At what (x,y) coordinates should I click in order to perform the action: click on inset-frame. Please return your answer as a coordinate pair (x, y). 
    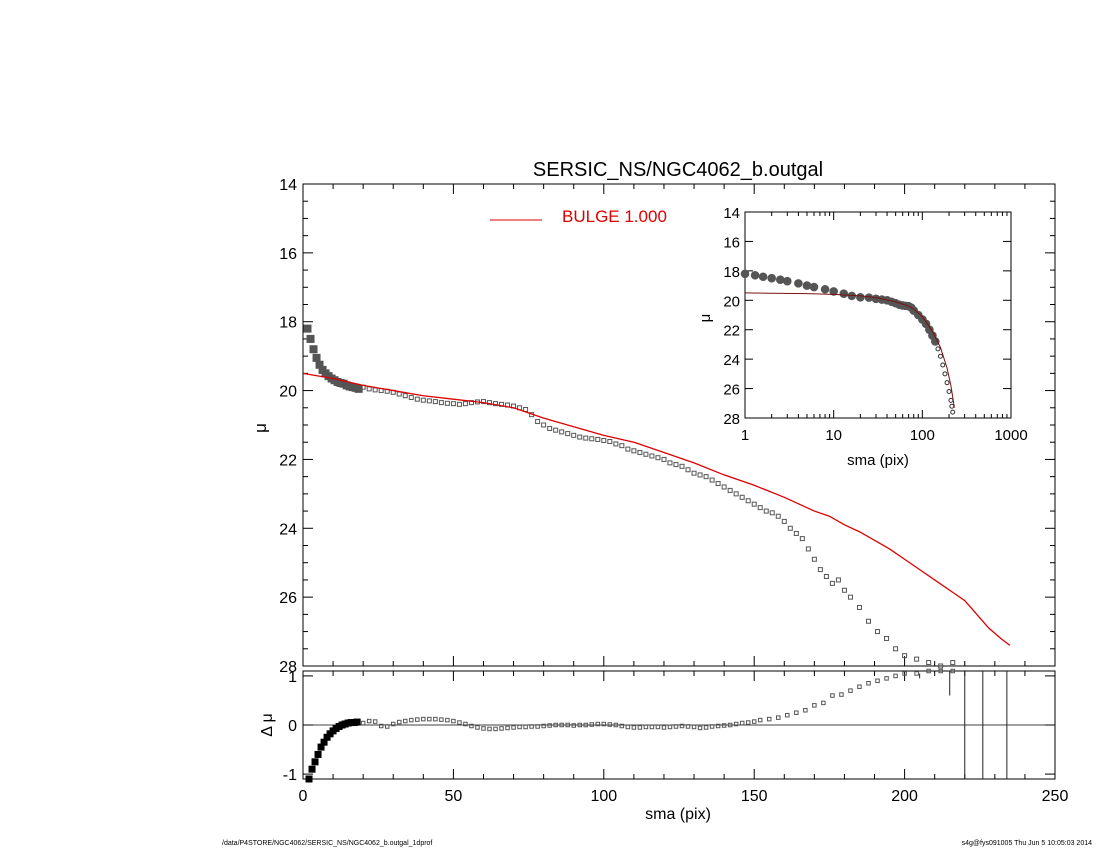
    Looking at the image, I should click on (878, 315).